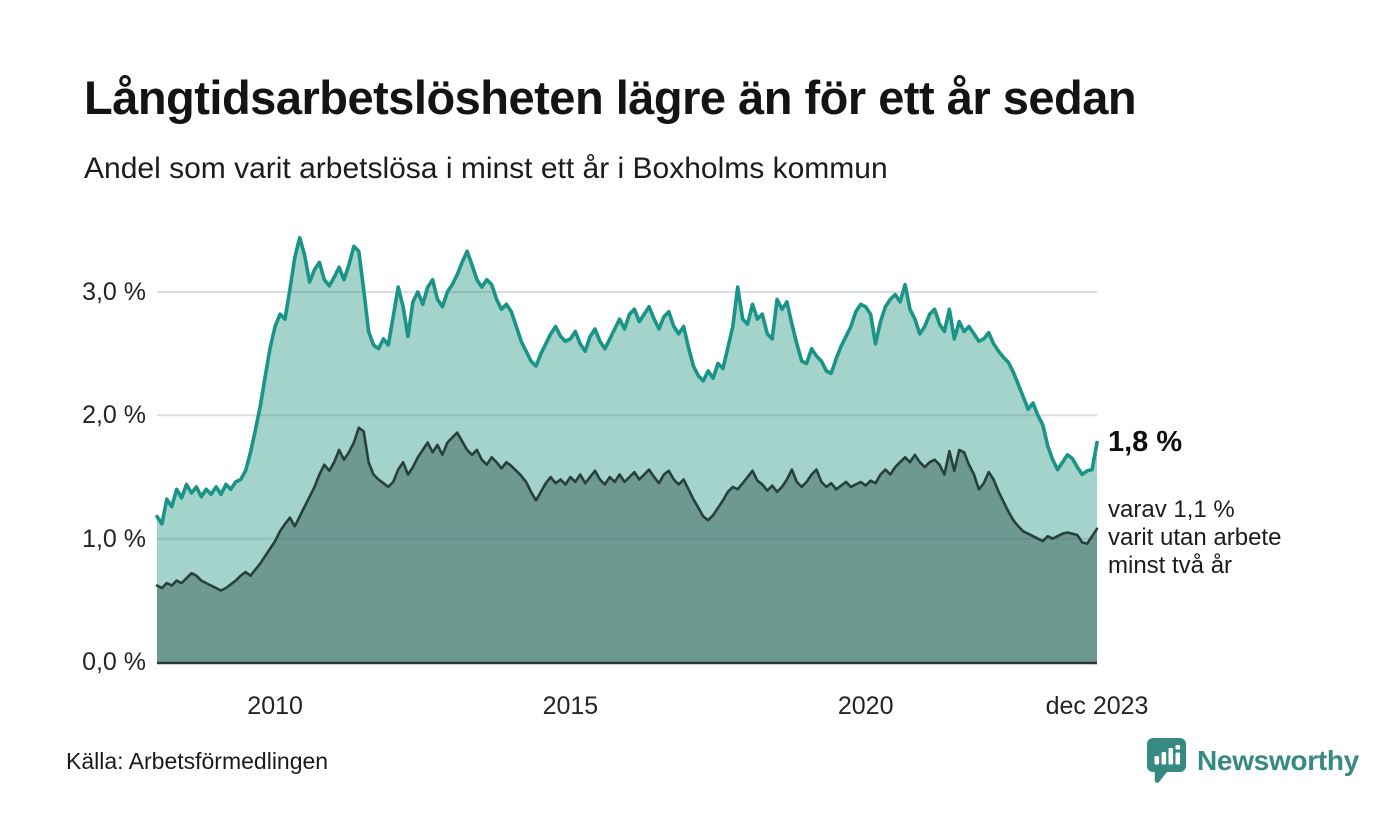 The width and height of the screenshot is (1400, 840). I want to click on source-caption: Källa: Arbetsförmedlingen, so click(197, 761).